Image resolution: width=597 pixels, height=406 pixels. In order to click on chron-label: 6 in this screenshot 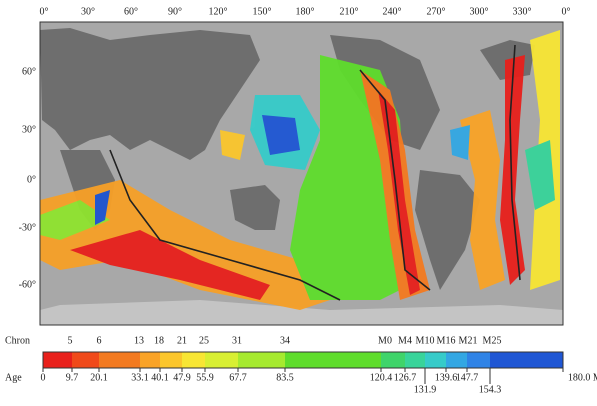, I will do `click(99, 340)`.